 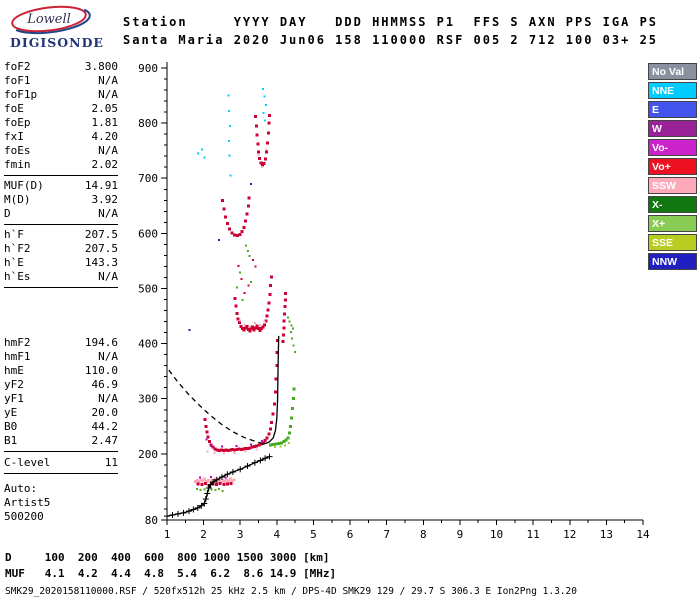 What do you see at coordinates (236, 217) in the screenshot?
I see `series-f-trace-3rd-order-red` at bounding box center [236, 217].